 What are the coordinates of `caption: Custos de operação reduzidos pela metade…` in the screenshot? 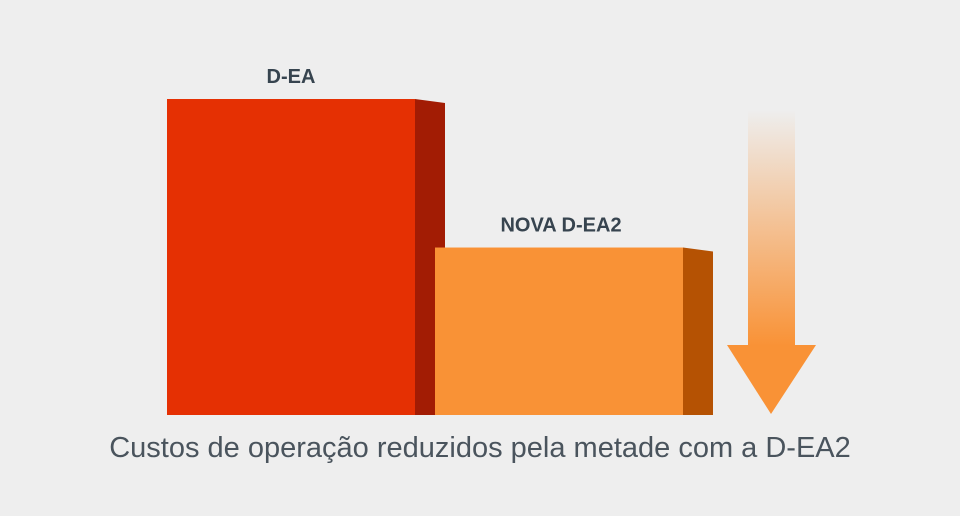 It's located at (480, 448).